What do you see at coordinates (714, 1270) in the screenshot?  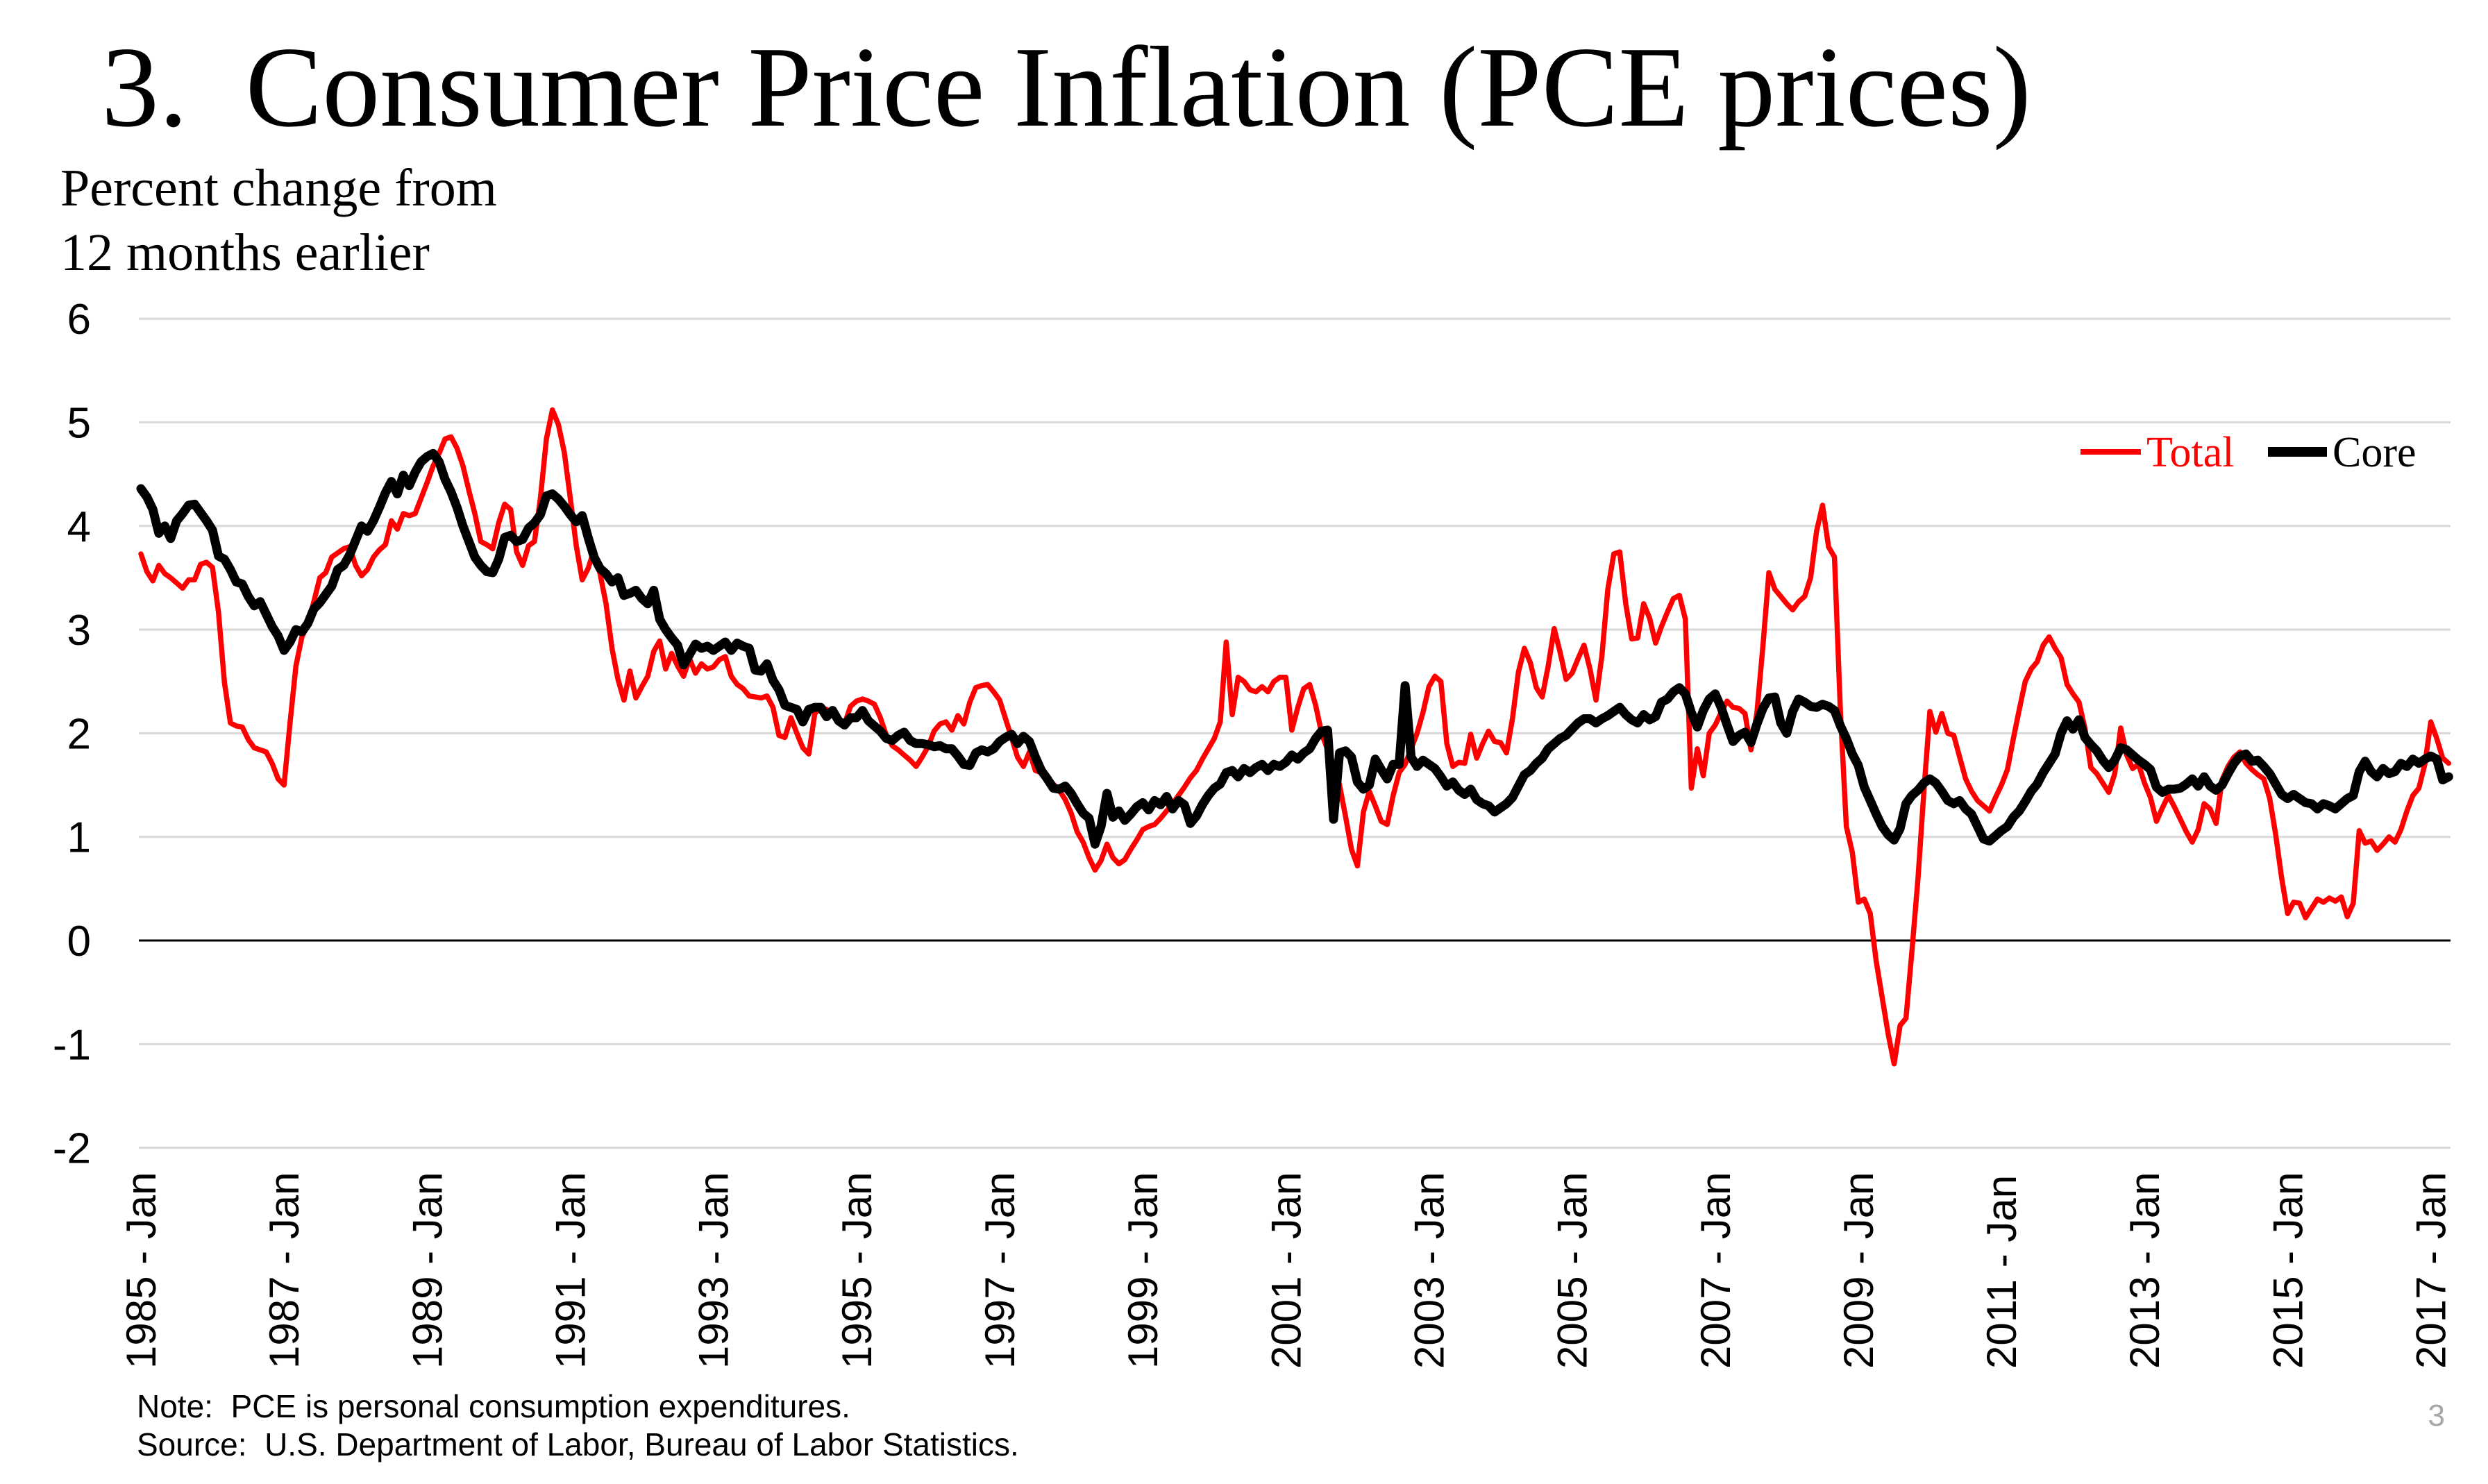 I see `svg-text: 1993 - Jan` at bounding box center [714, 1270].